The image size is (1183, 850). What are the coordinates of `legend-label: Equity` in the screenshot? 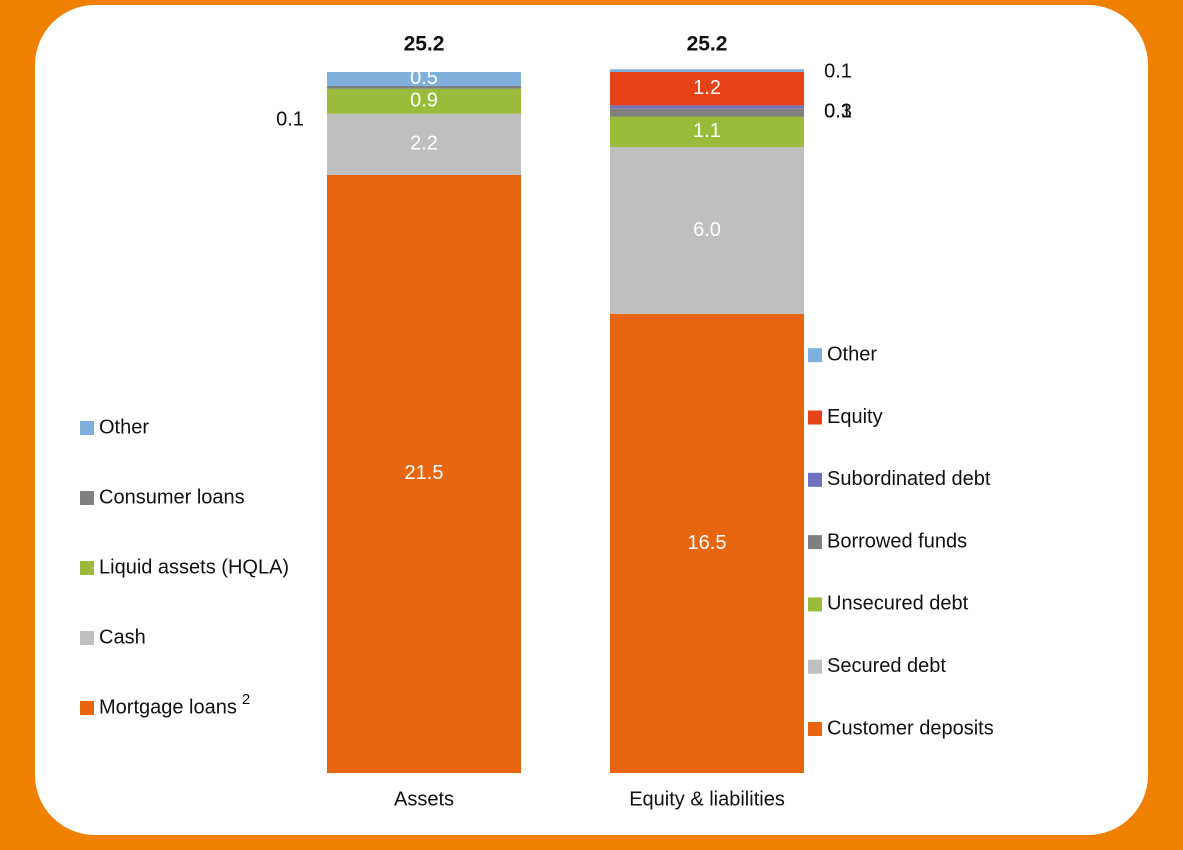 It's located at (855, 417).